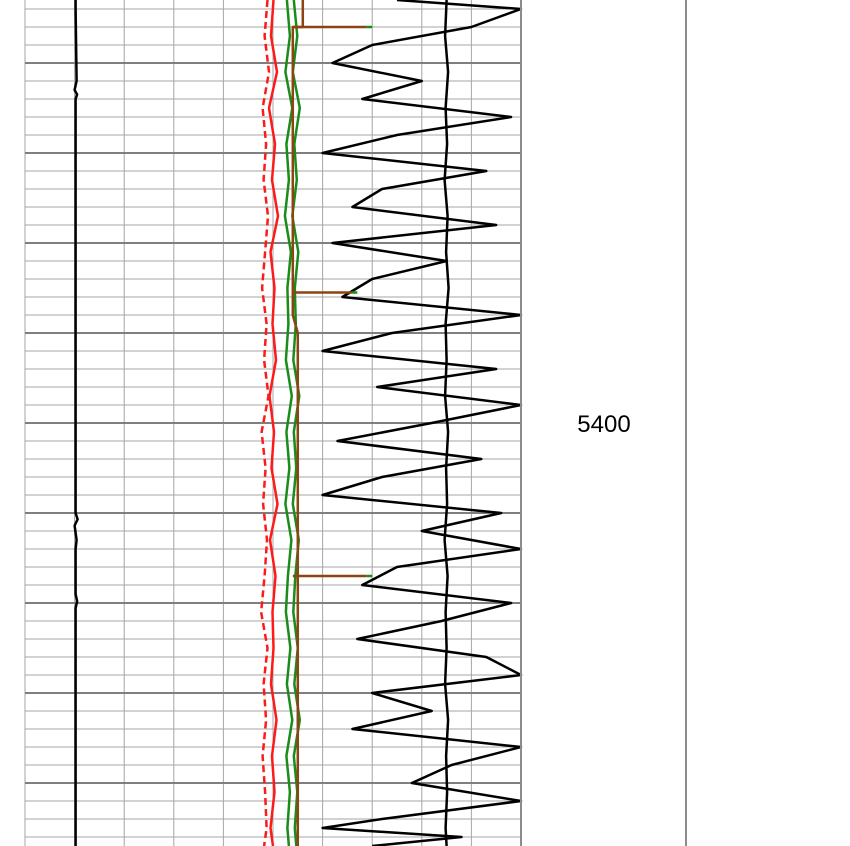 The height and width of the screenshot is (846, 850). I want to click on depth-labels: 5400, so click(603, 424).